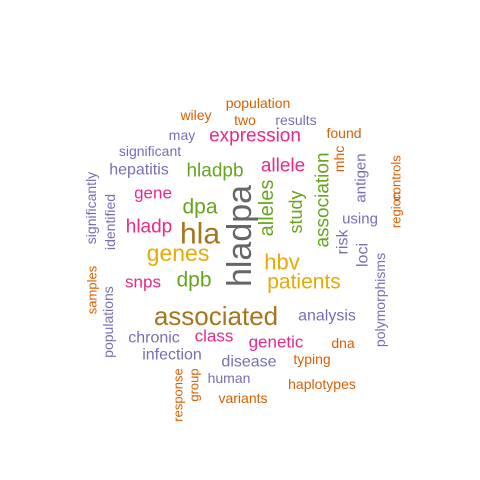 The height and width of the screenshot is (480, 480). What do you see at coordinates (214, 171) in the screenshot?
I see `word-hladpb: hladpb` at bounding box center [214, 171].